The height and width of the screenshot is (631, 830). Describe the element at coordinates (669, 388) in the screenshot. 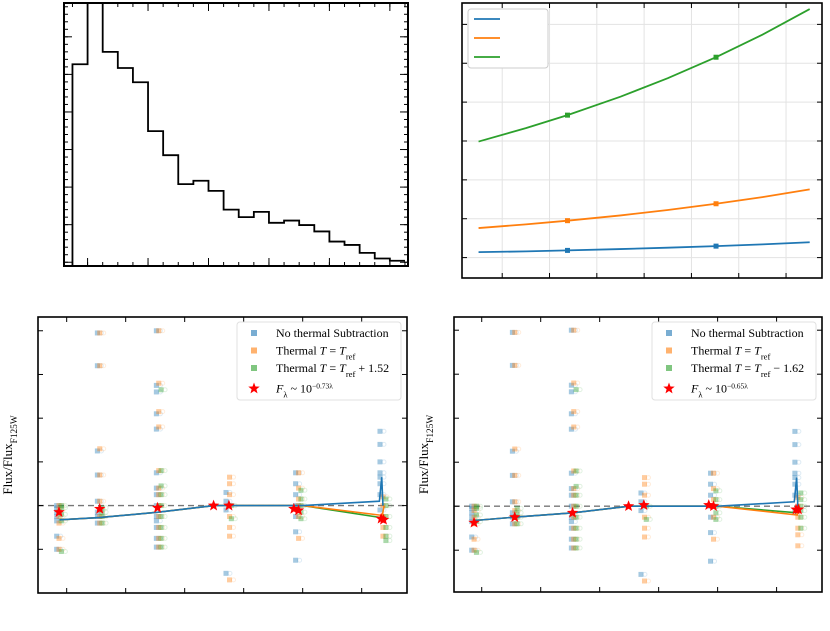

I see `legend-star-marker` at that location.